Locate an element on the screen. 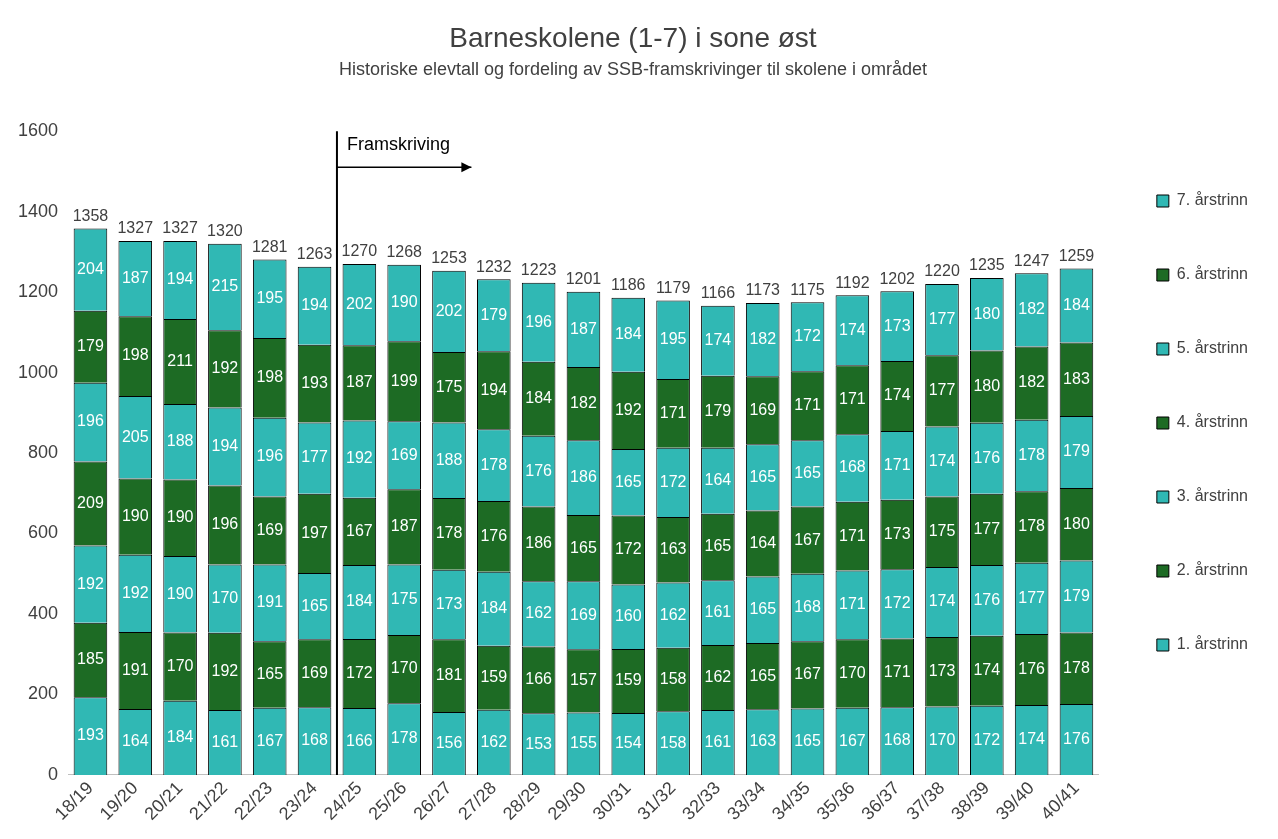  legend-label: 7. årstrinn is located at coordinates (1212, 200).